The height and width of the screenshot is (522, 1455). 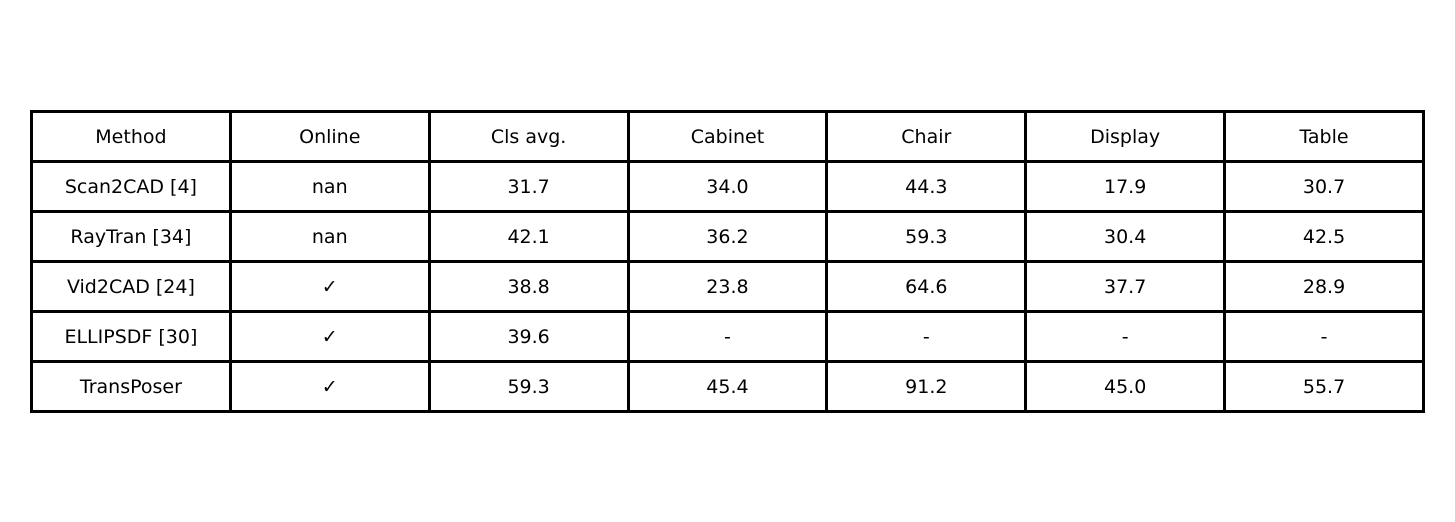 I want to click on table-cell: 17.9, so click(x=1125, y=186).